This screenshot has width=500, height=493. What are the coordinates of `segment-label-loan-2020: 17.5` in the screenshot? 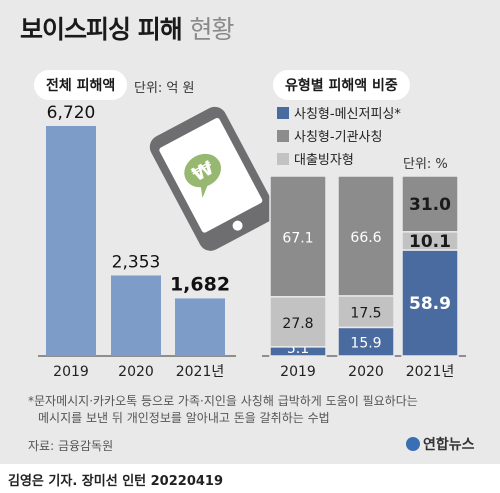 It's located at (365, 314).